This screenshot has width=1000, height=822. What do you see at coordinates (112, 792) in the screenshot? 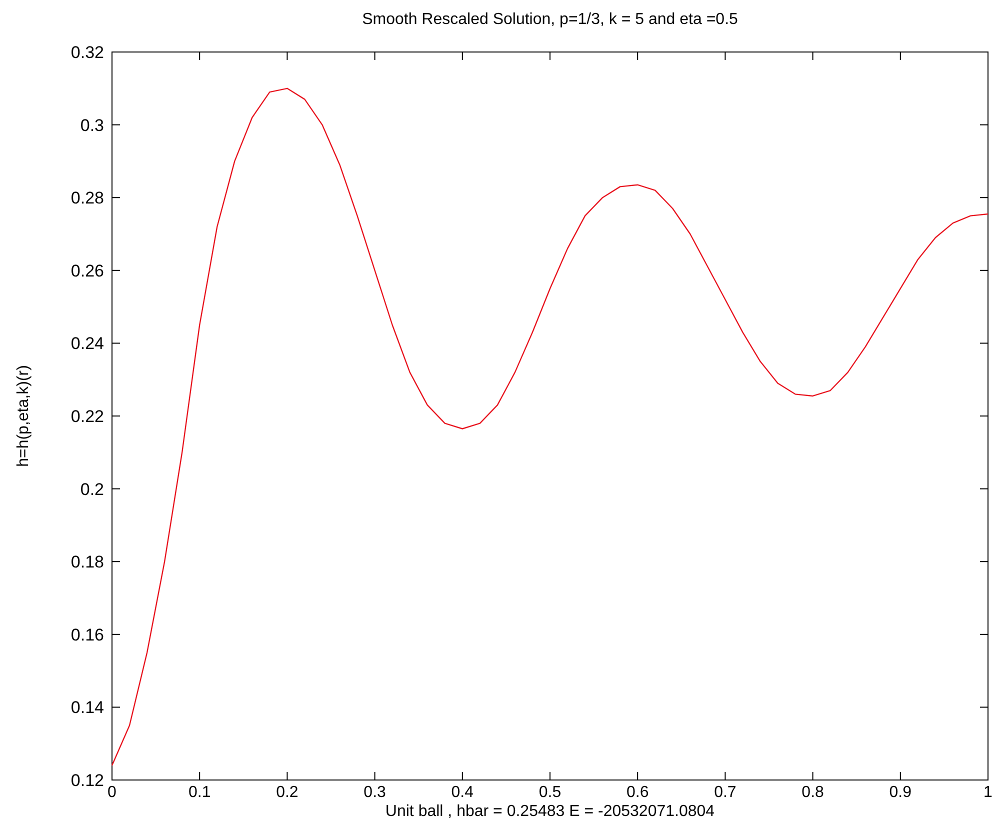
I see `x-tick-label: 0` at bounding box center [112, 792].